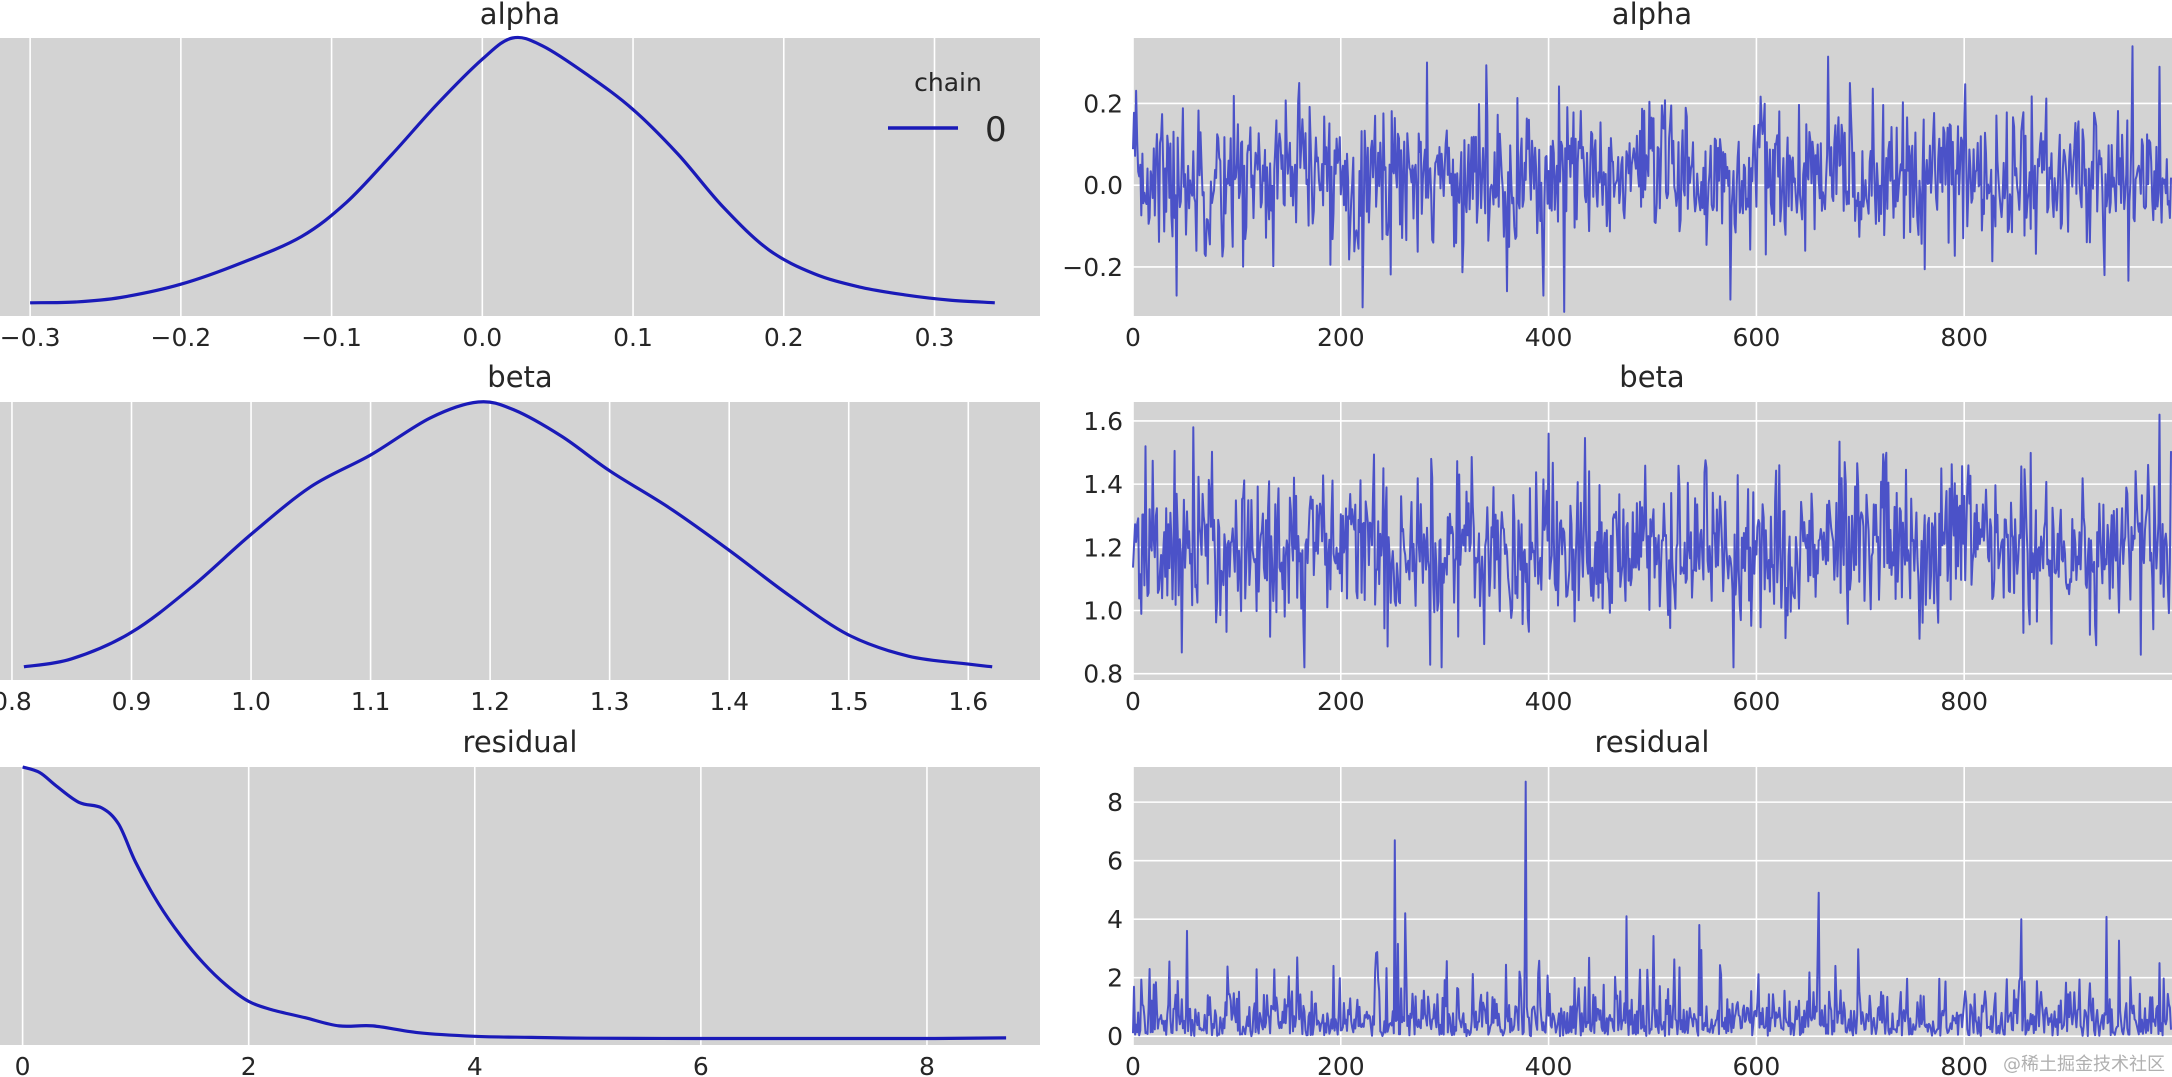 Image resolution: width=2172 pixels, height=1077 pixels. I want to click on x-tick-label: −0.1, so click(331, 337).